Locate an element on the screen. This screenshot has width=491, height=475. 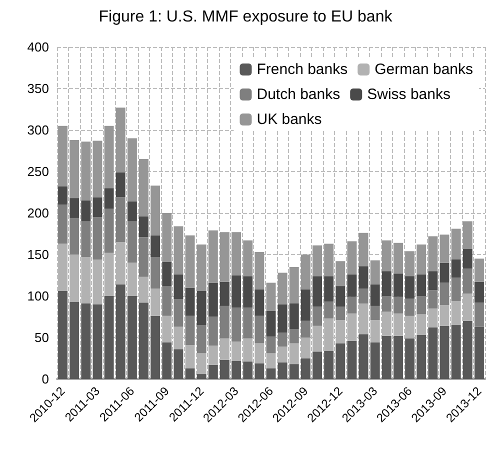
chart-title: Figure 1: U.S. MMF exposure to EU bank is located at coordinates (246, 17).